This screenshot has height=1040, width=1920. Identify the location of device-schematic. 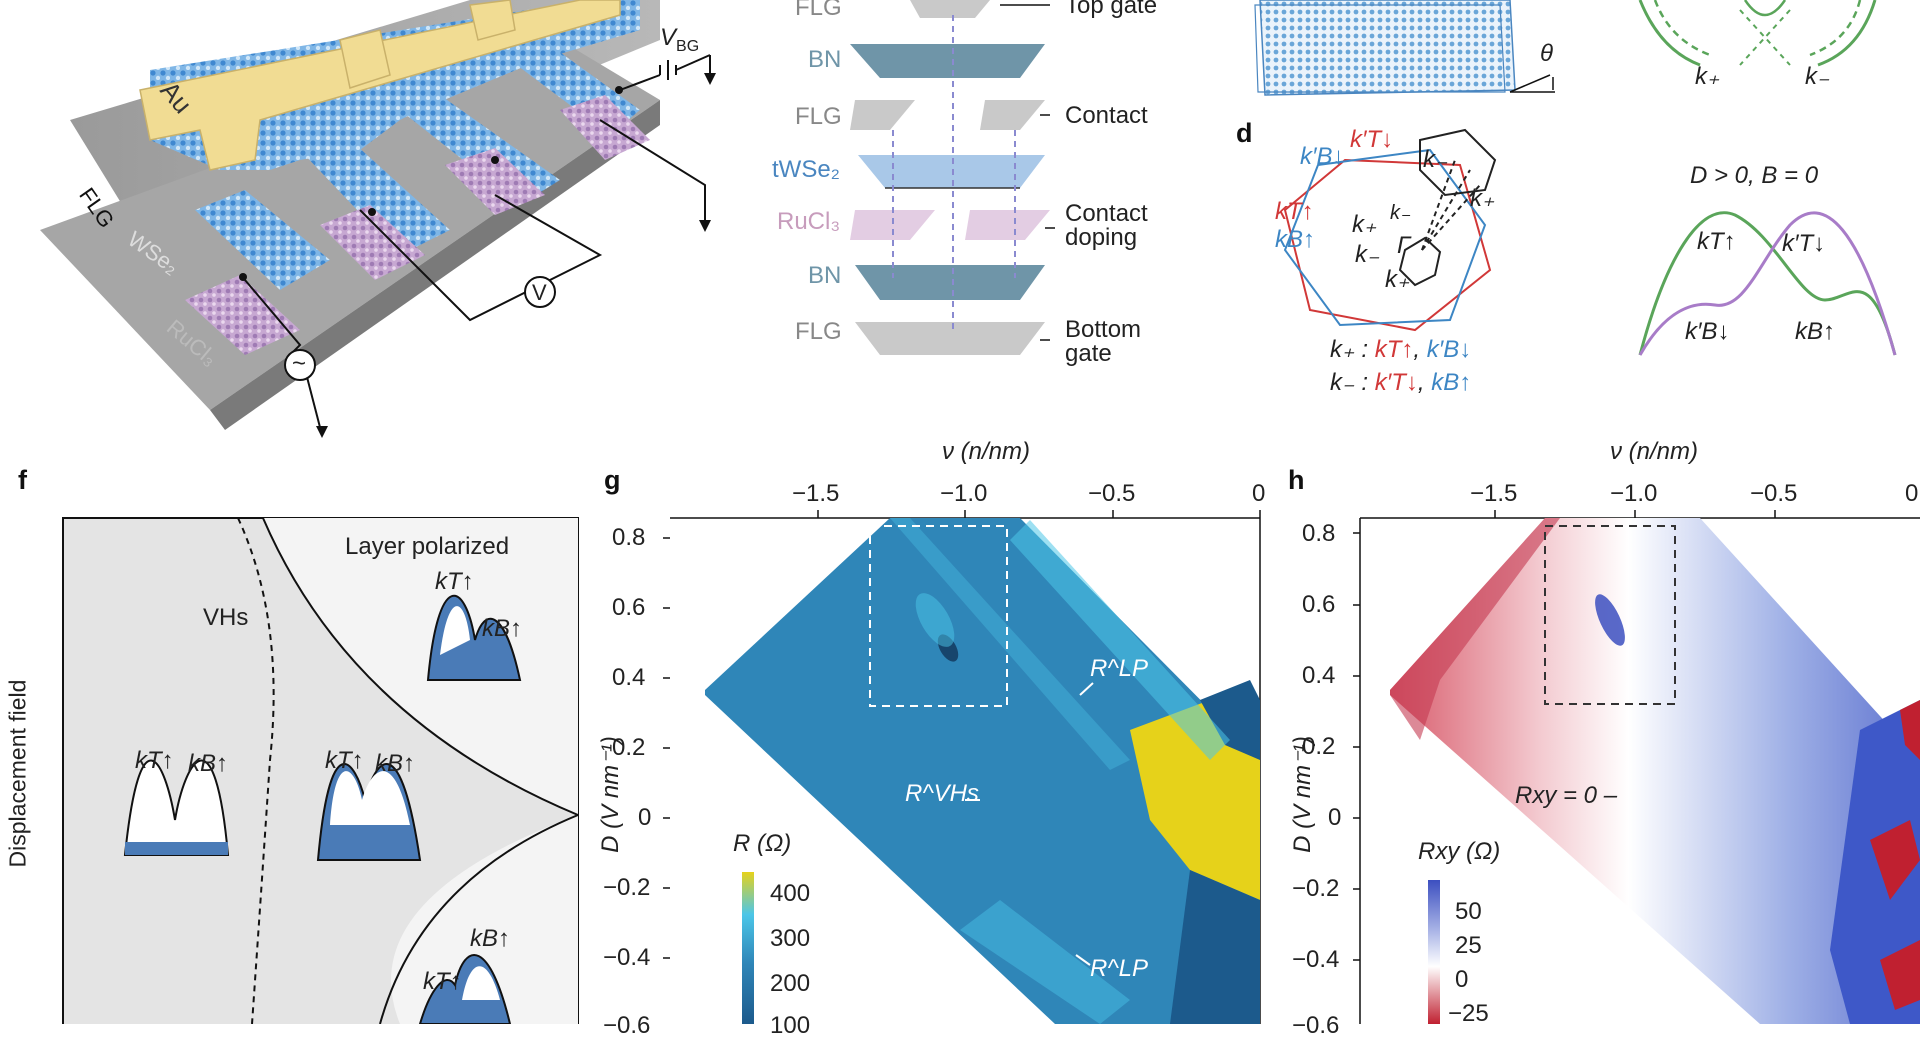
(378, 219).